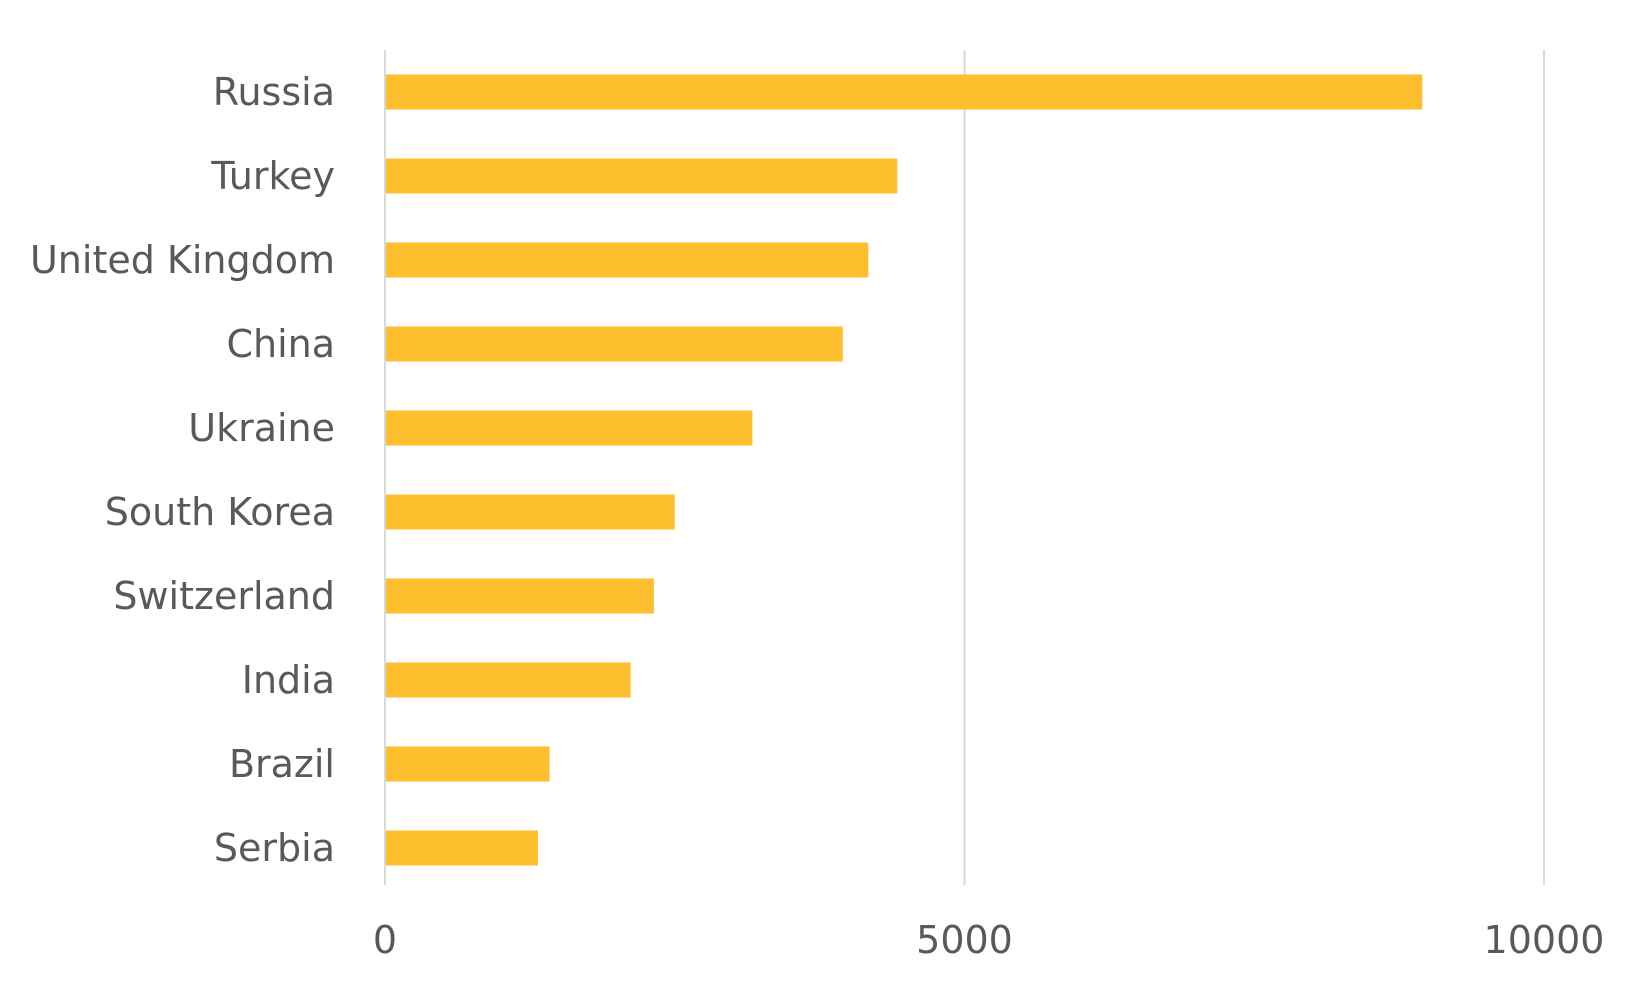 Image resolution: width=1650 pixels, height=990 pixels. I want to click on x-tick-label-0: 0, so click(385, 940).